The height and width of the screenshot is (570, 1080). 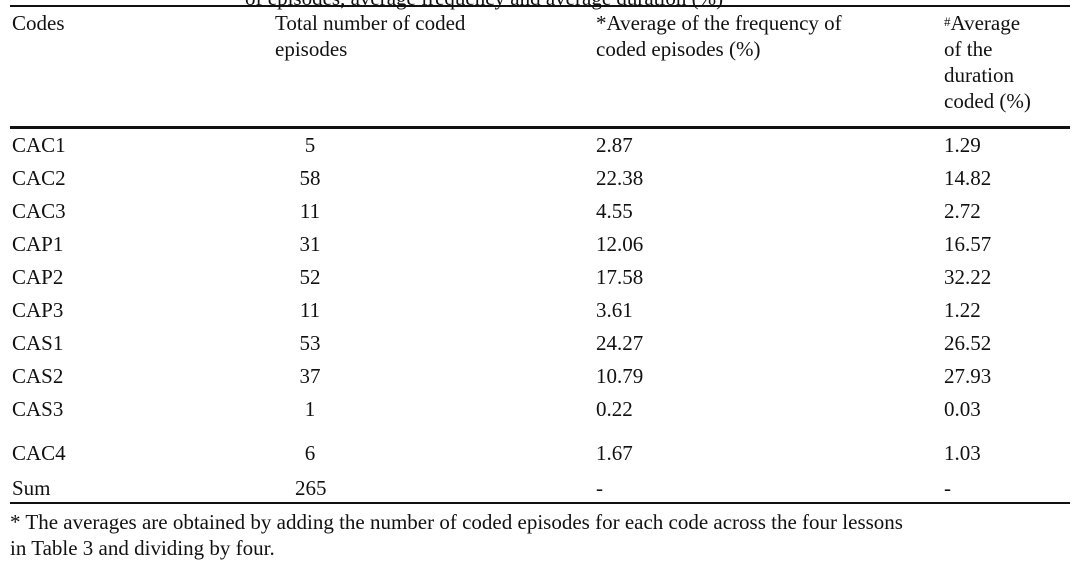 What do you see at coordinates (310, 277) in the screenshot?
I see `row-total: 52` at bounding box center [310, 277].